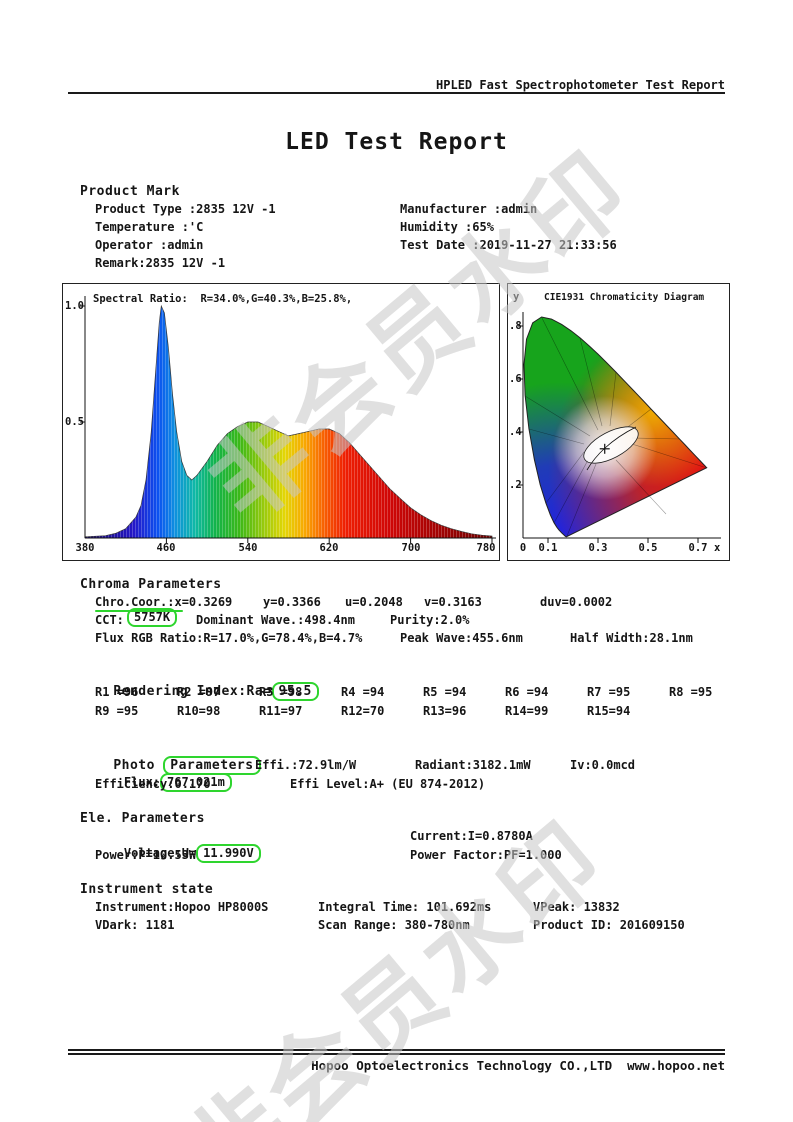 The width and height of the screenshot is (793, 1122). I want to click on cri-value-r15: R15=94, so click(609, 711).